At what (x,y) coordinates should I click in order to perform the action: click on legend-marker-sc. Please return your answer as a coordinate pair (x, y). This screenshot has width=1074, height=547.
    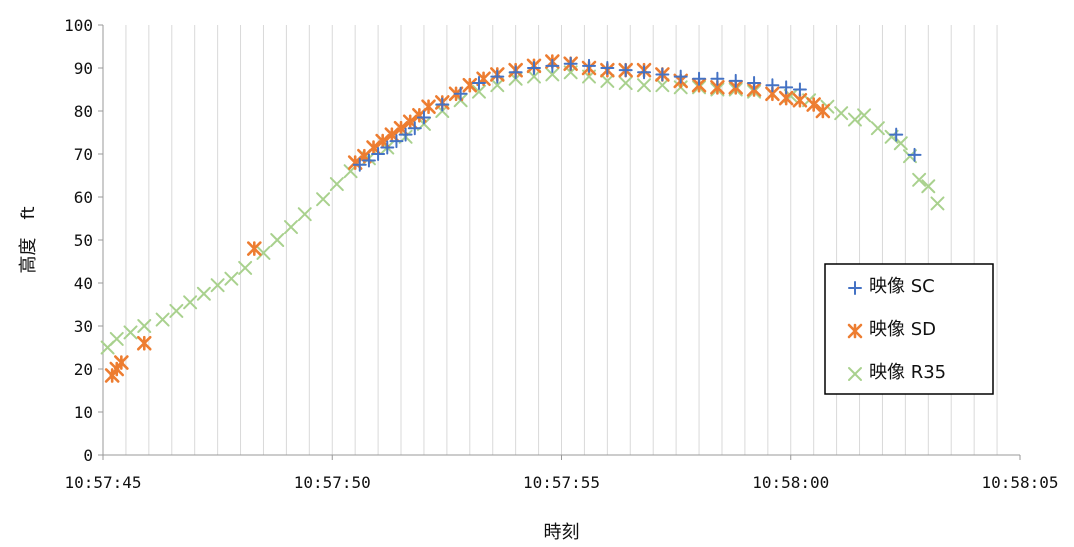
    Looking at the image, I should click on (855, 288).